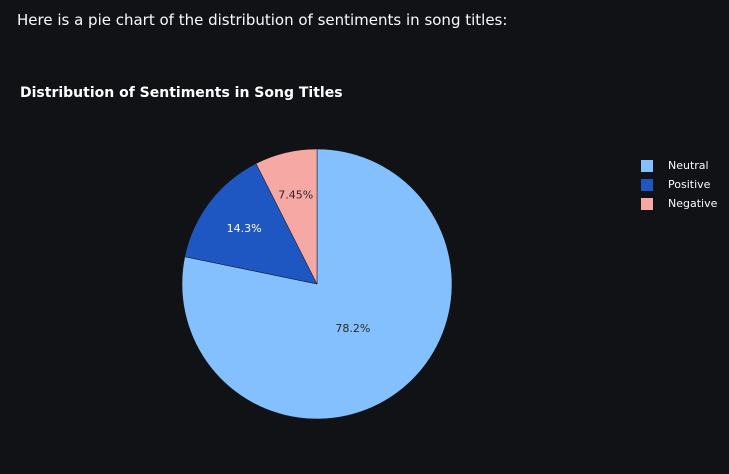  Describe the element at coordinates (647, 184) in the screenshot. I see `legend-swatch-positive` at that location.